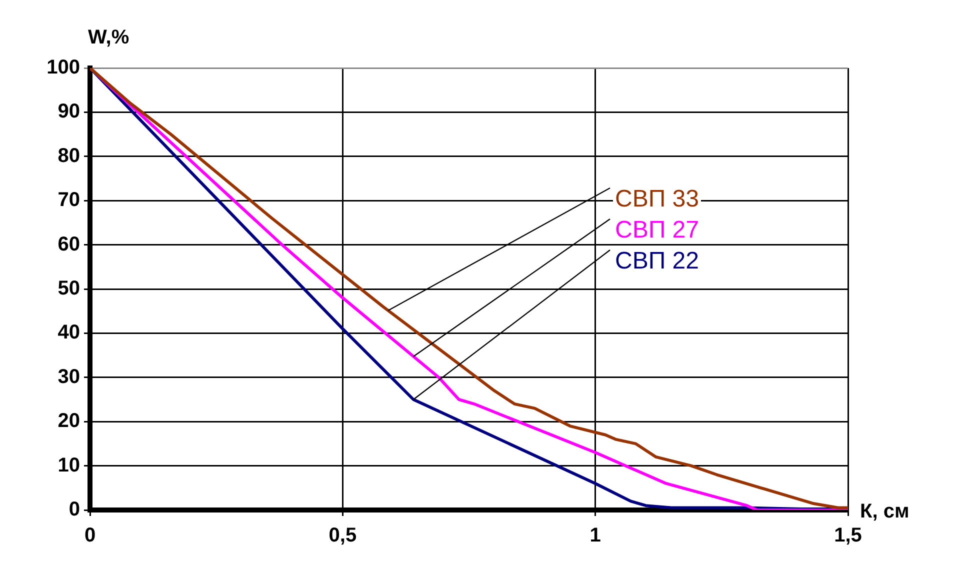 This screenshot has width=954, height=565. I want to click on y-tick-label: 60, so click(69, 244).